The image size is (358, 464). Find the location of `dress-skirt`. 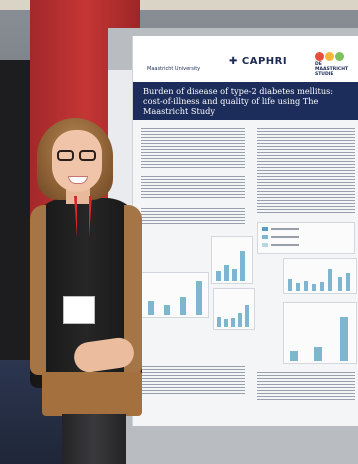

dress-skirt is located at coordinates (92, 394).